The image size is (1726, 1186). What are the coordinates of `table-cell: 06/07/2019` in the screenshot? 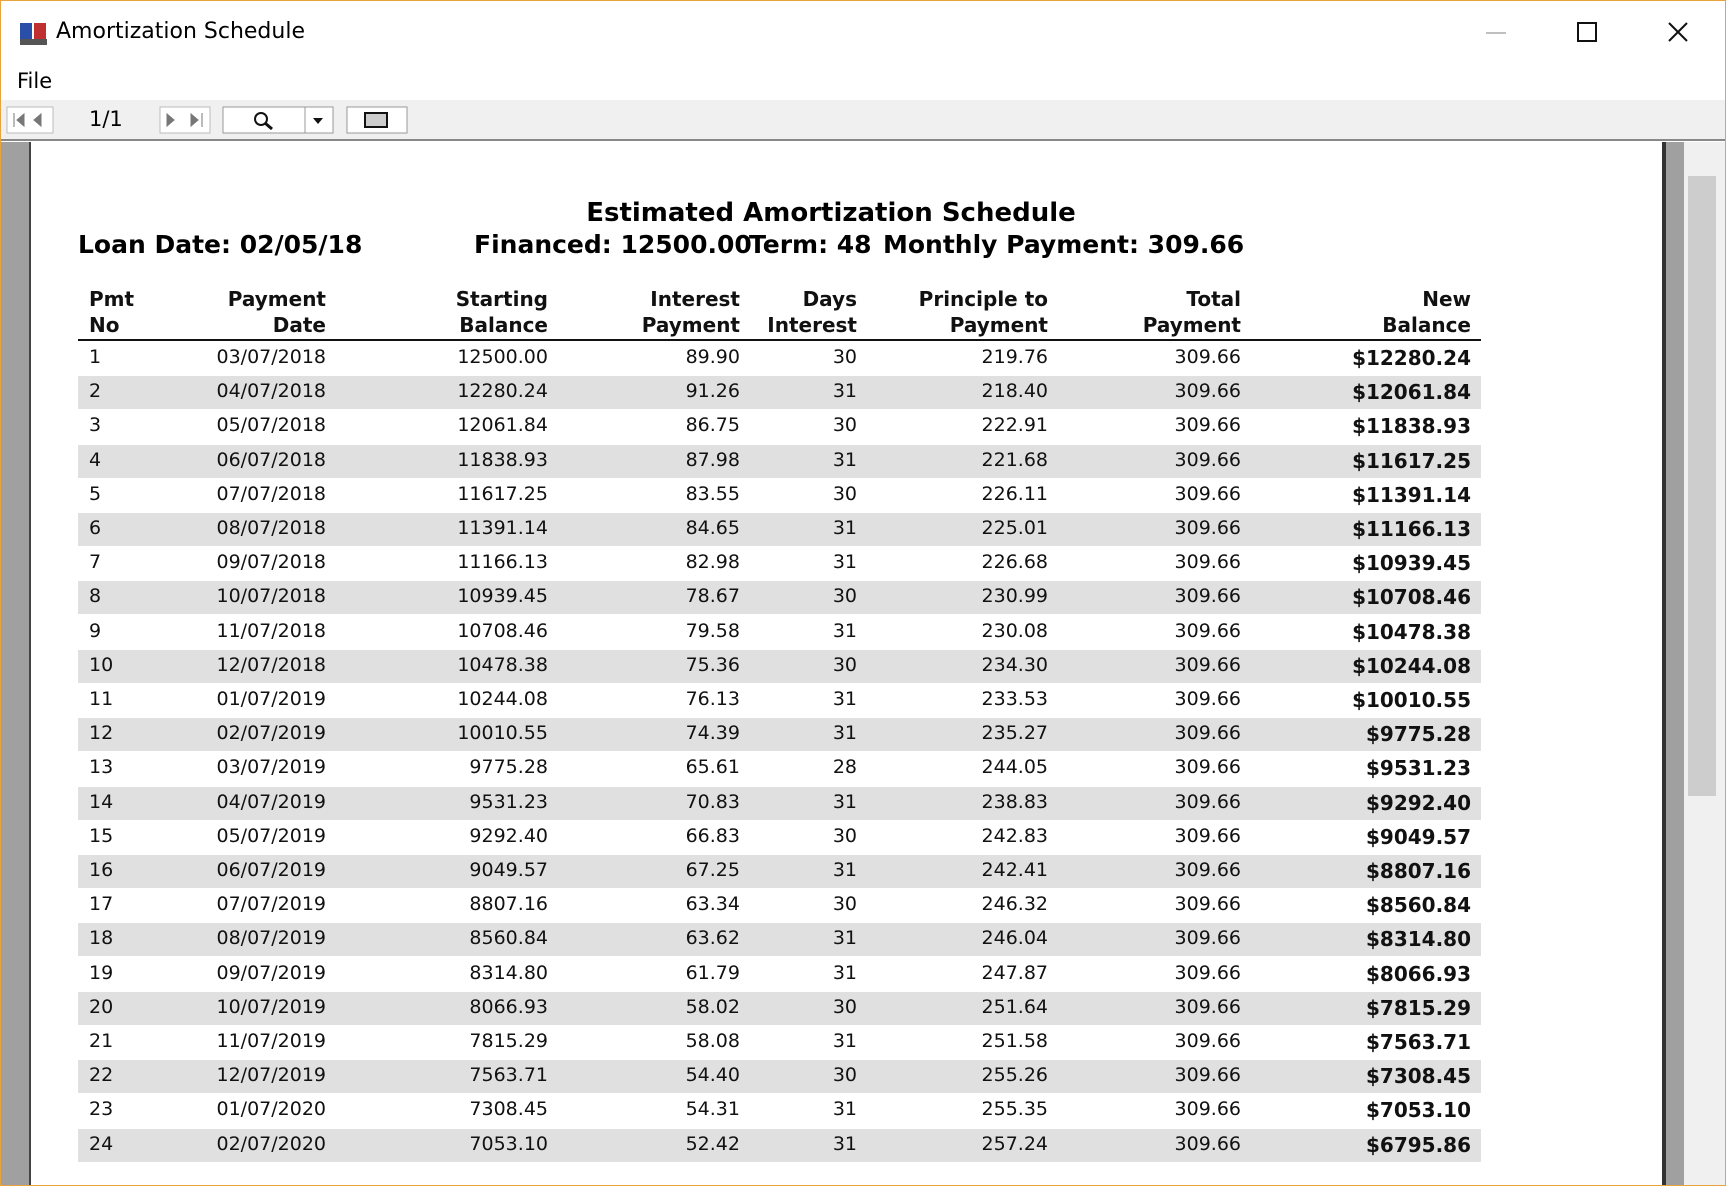 It's located at (271, 870).